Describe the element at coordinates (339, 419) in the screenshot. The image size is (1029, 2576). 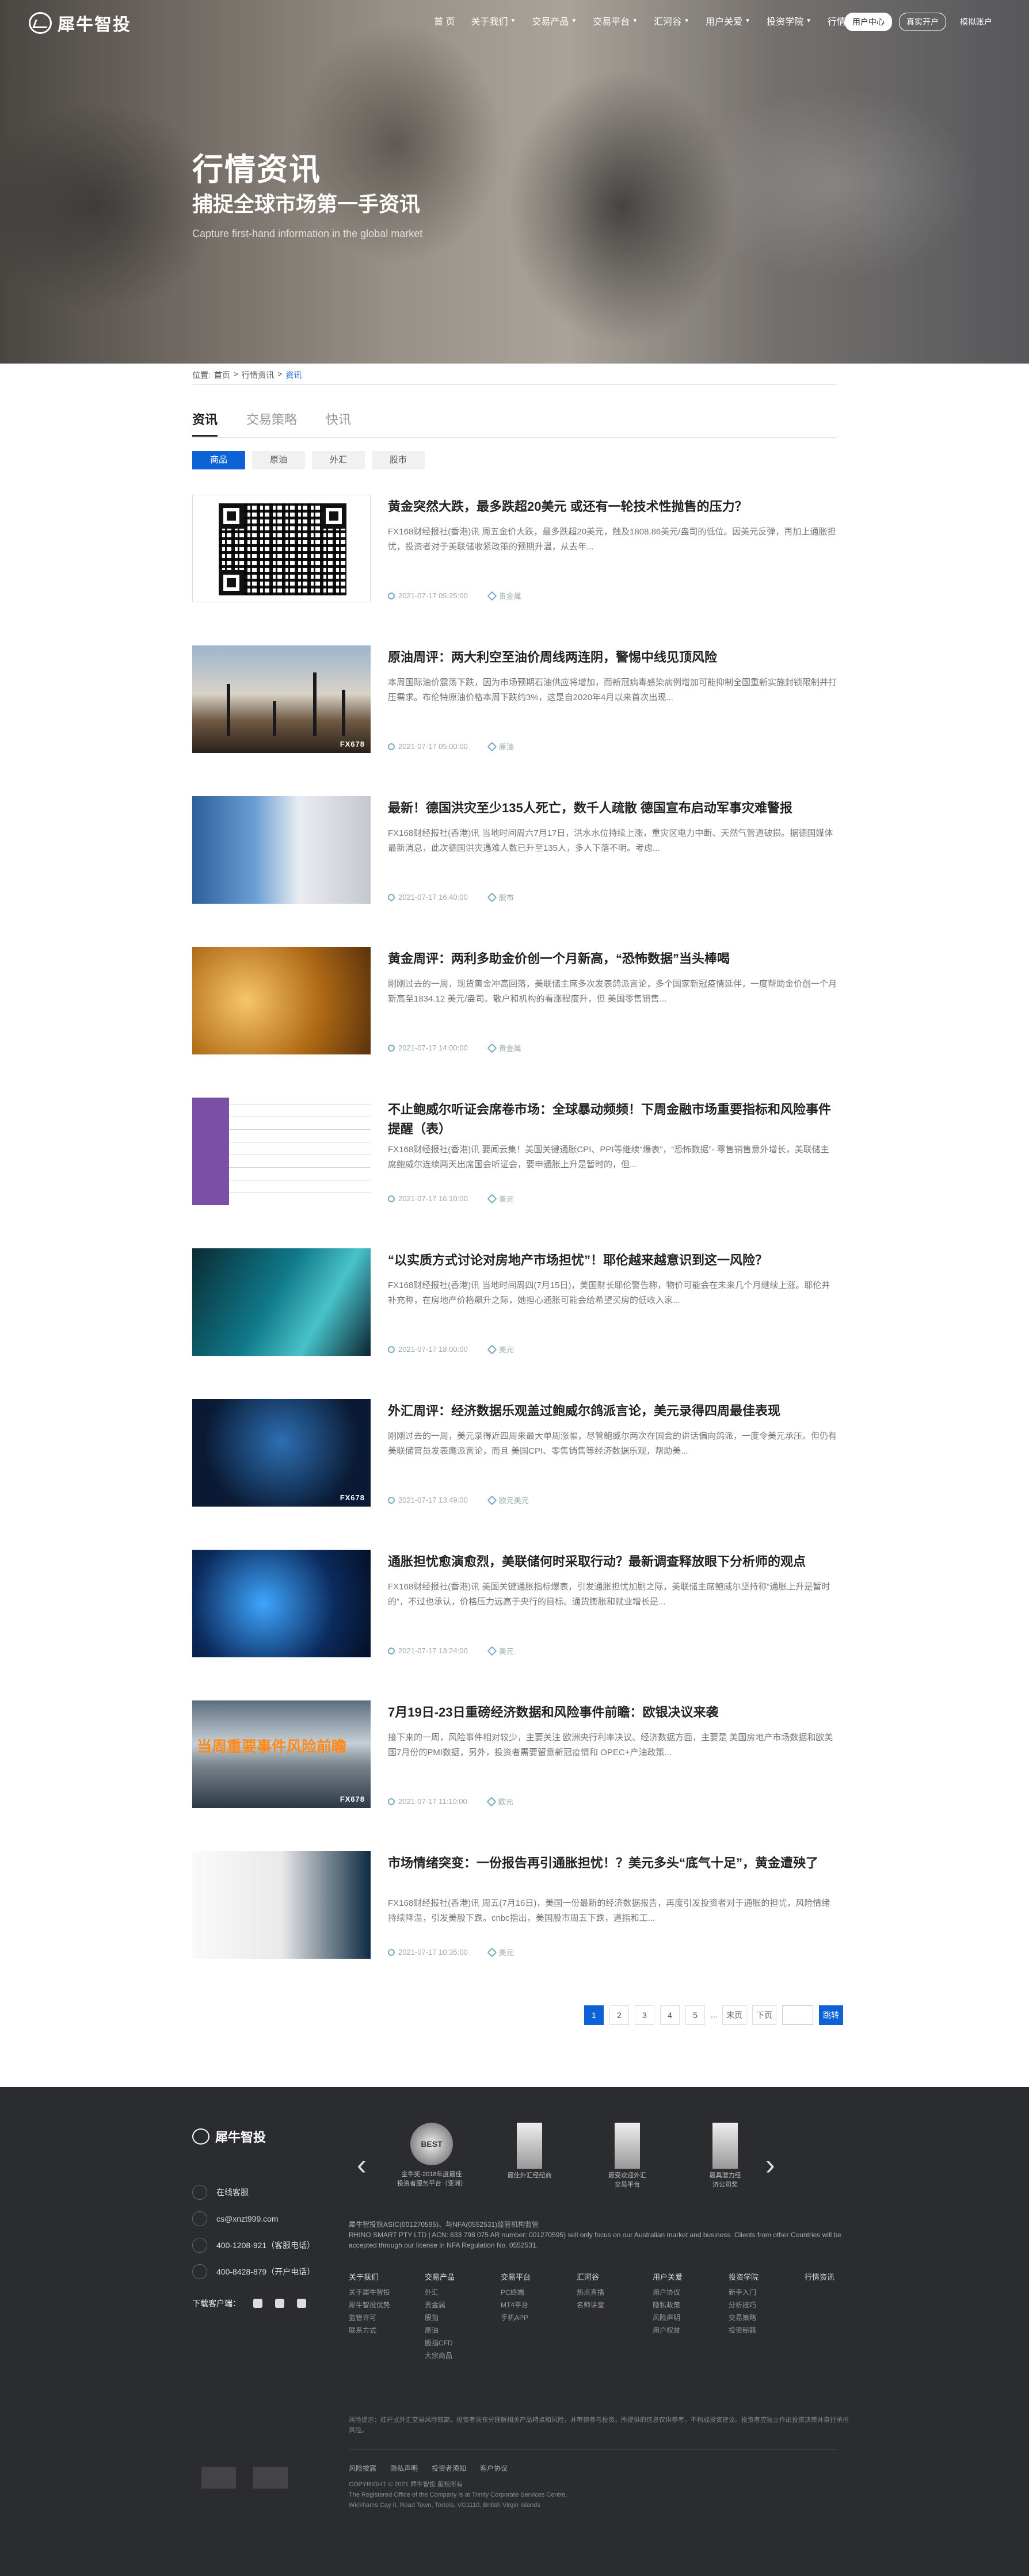
I see `tab-item: 快讯` at that location.